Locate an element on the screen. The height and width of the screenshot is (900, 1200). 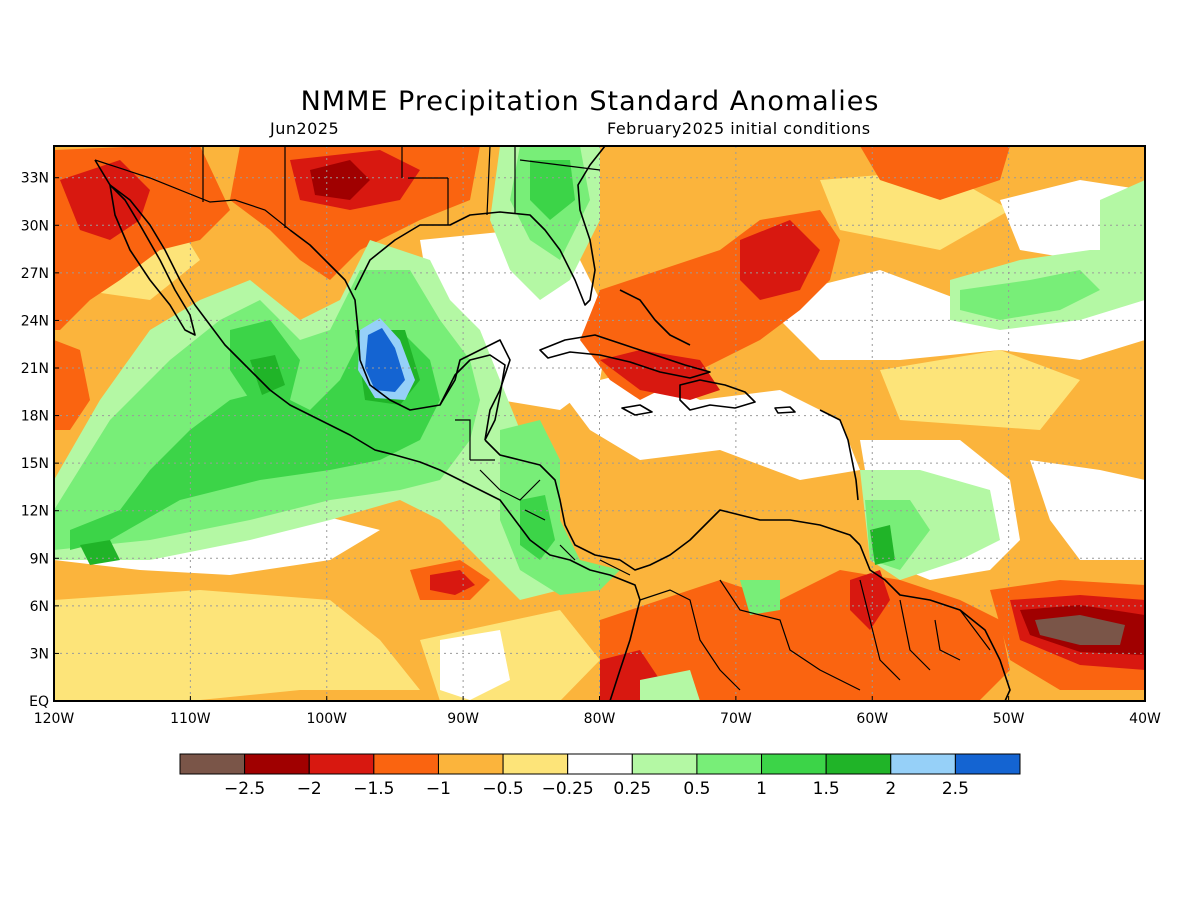
lon-tick-label: 100W is located at coordinates (326, 719).